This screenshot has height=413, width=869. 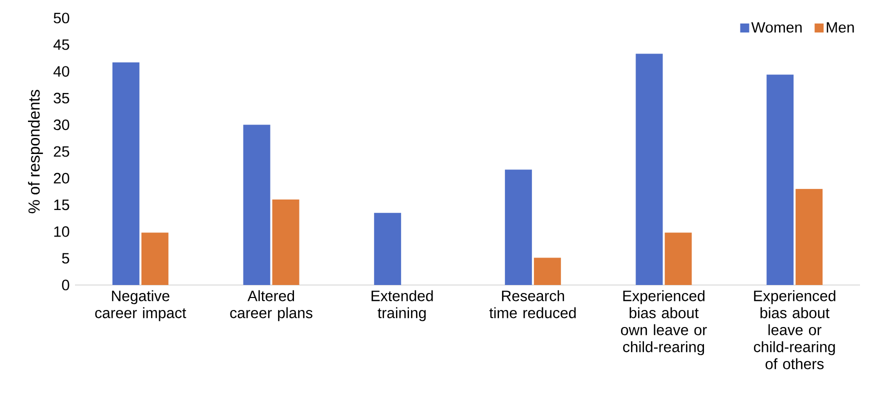 I want to click on legend-label: Men, so click(x=840, y=27).